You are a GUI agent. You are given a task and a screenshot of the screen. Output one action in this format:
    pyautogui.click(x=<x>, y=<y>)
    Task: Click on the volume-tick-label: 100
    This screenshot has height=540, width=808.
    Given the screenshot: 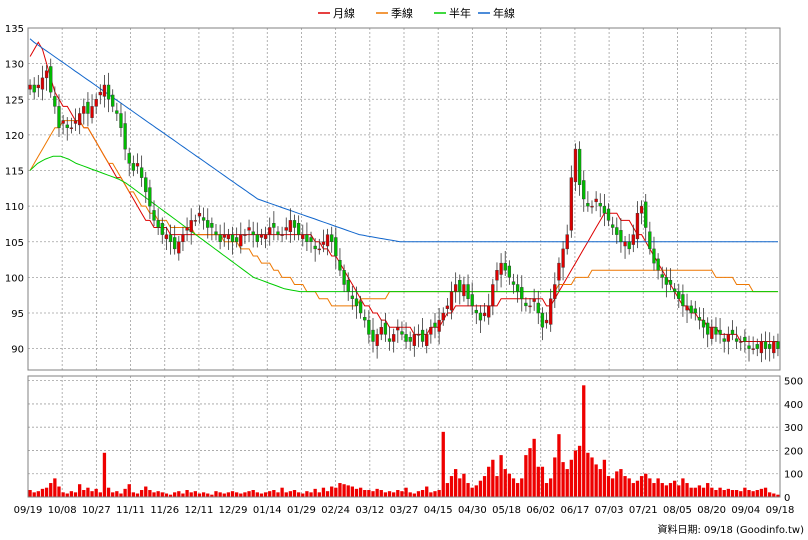 What is the action you would take?
    pyautogui.click(x=793, y=475)
    